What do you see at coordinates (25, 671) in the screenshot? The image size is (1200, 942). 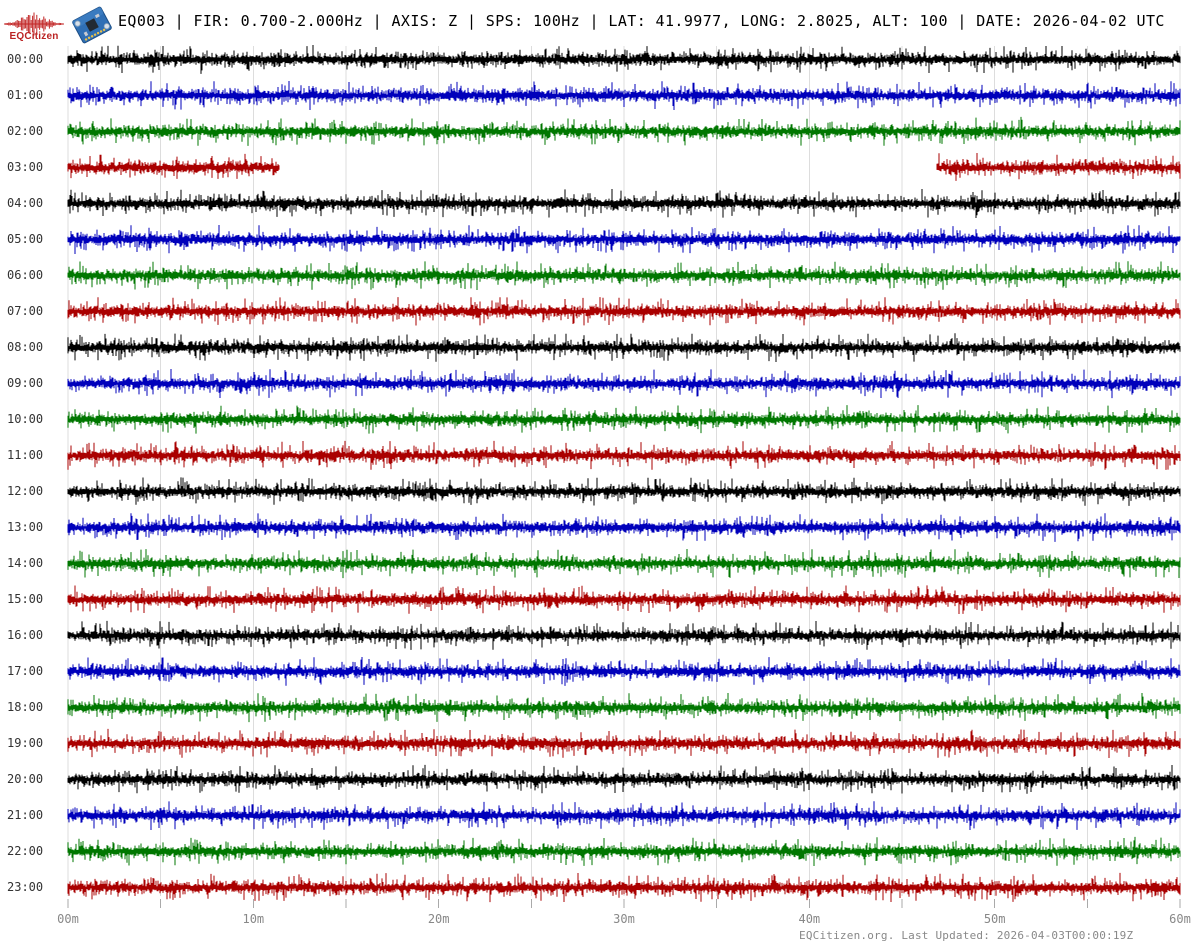 I see `hour-label-17:00: 17:00` at bounding box center [25, 671].